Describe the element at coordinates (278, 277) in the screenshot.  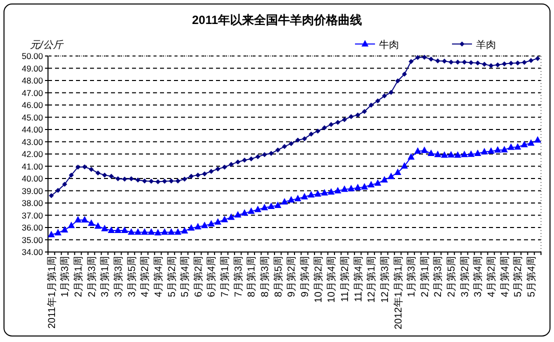
I see `x-tick-label: 8月第5周` at that location.